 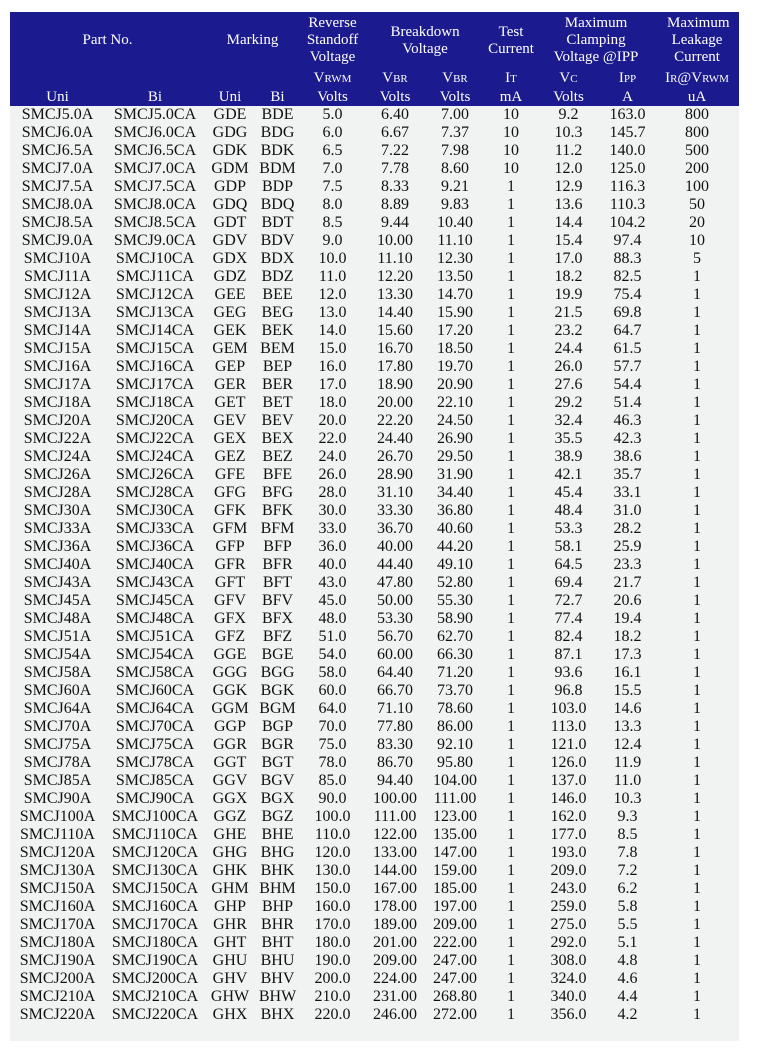 I want to click on cell-part-uni: SMCJ43A, so click(x=57, y=582).